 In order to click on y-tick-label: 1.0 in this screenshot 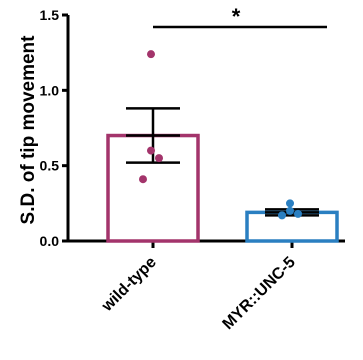, I will do `click(50, 90)`.